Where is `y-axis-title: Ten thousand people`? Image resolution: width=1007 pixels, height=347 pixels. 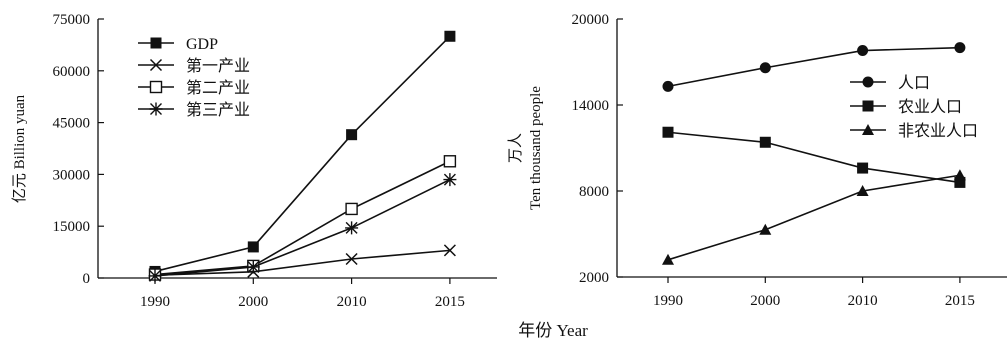 y-axis-title: Ten thousand people is located at coordinates (536, 148).